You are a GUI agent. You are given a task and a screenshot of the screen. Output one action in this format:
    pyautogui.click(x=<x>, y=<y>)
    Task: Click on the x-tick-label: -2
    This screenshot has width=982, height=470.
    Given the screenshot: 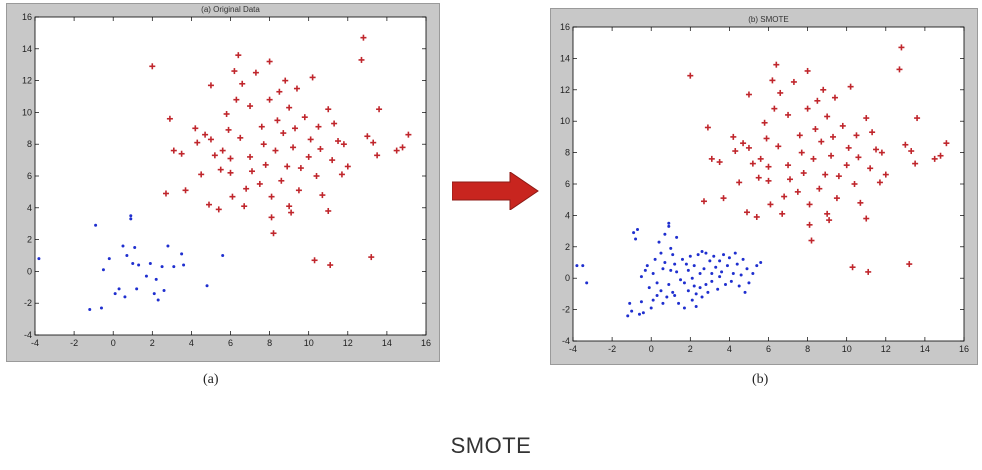 What is the action you would take?
    pyautogui.click(x=612, y=349)
    